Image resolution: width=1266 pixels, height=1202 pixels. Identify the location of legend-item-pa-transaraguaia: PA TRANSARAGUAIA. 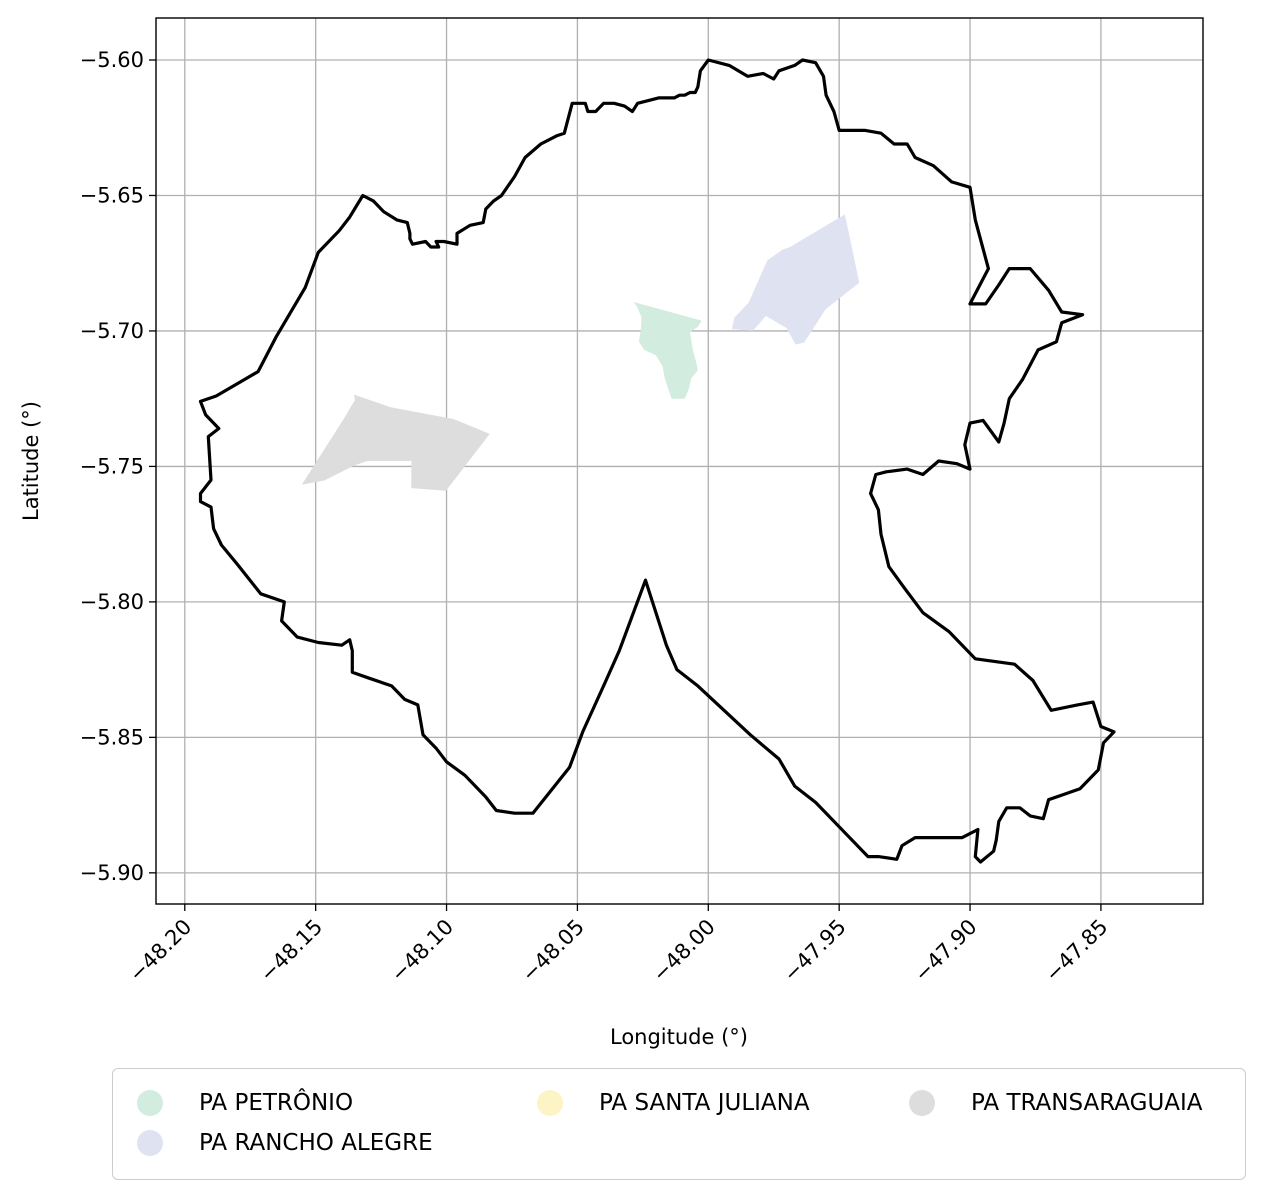
(1056, 1103).